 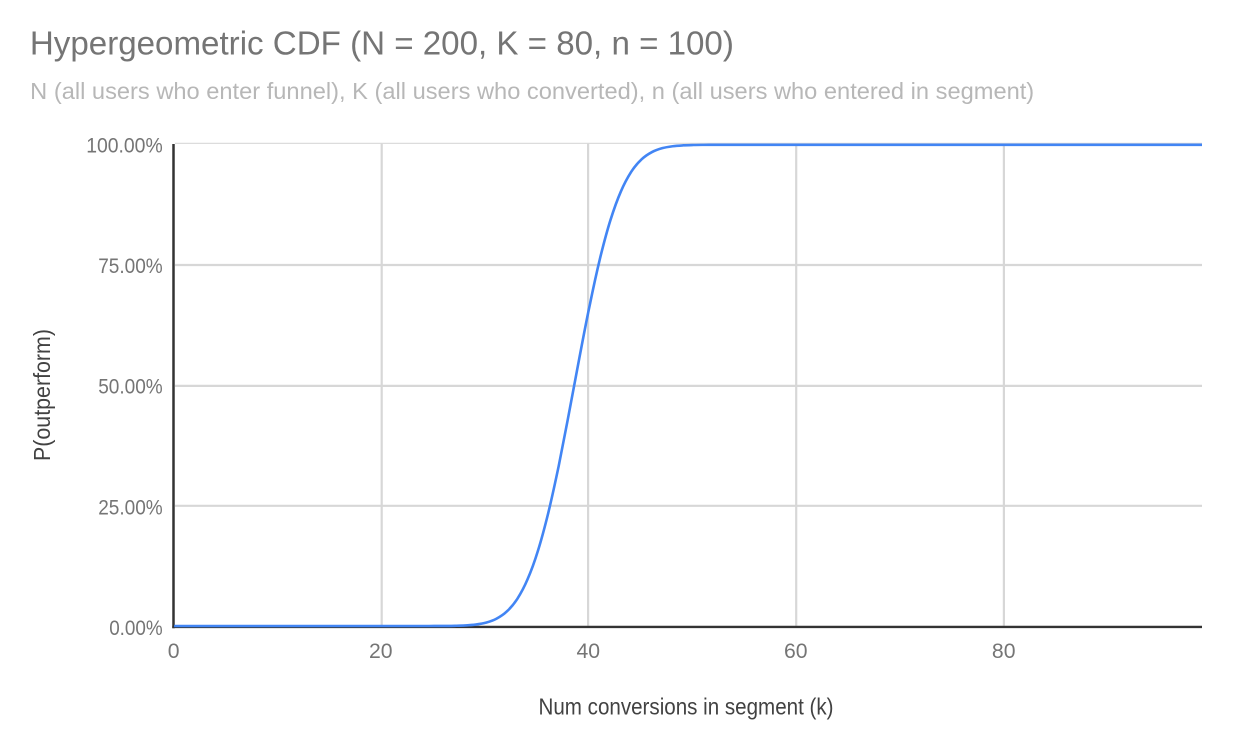 What do you see at coordinates (42, 395) in the screenshot?
I see `svg-text: P(outperform)` at bounding box center [42, 395].